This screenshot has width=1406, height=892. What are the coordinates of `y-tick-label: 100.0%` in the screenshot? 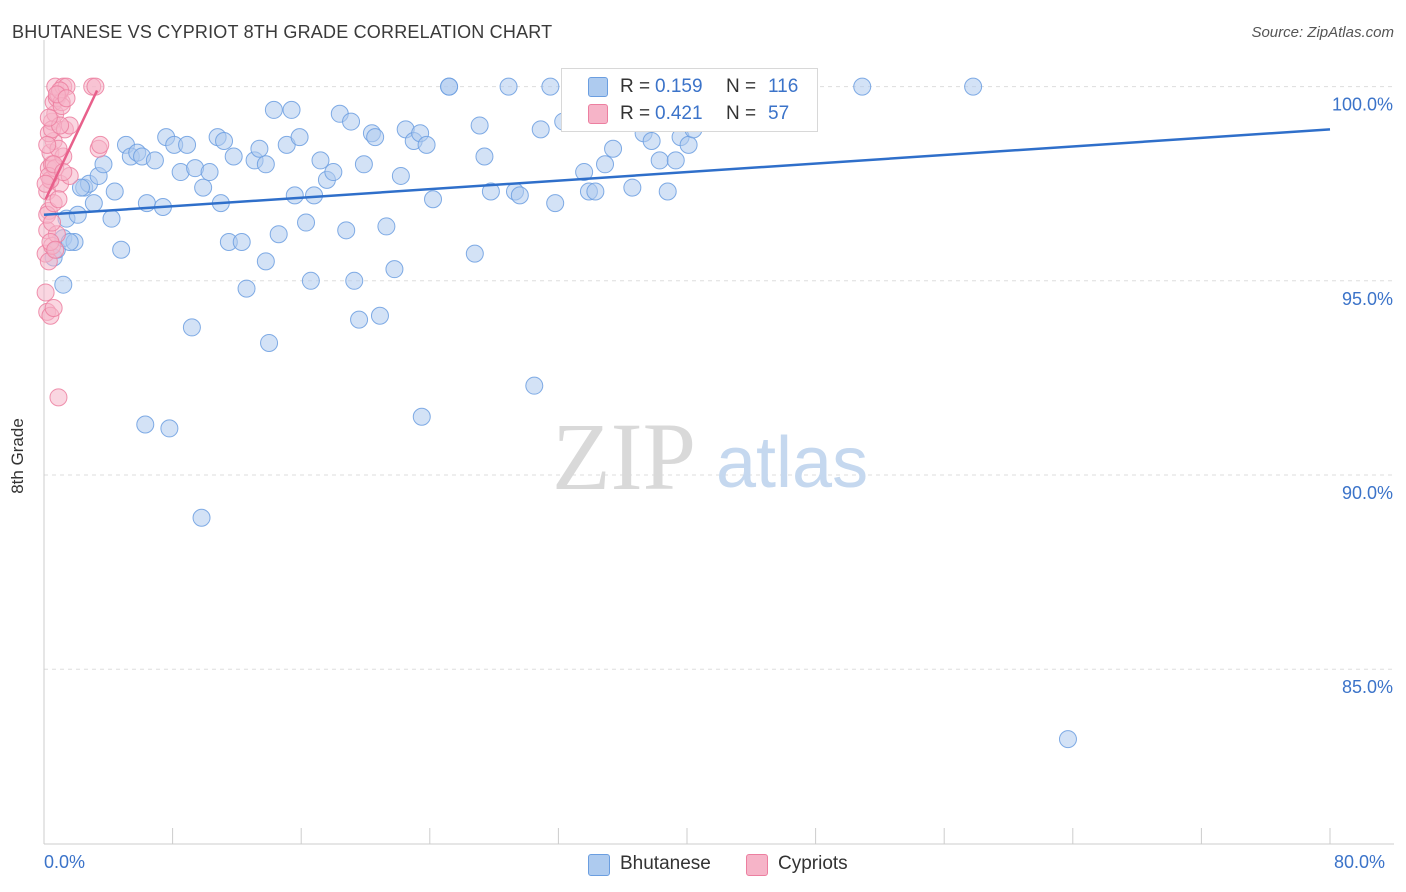 It's located at (1362, 105).